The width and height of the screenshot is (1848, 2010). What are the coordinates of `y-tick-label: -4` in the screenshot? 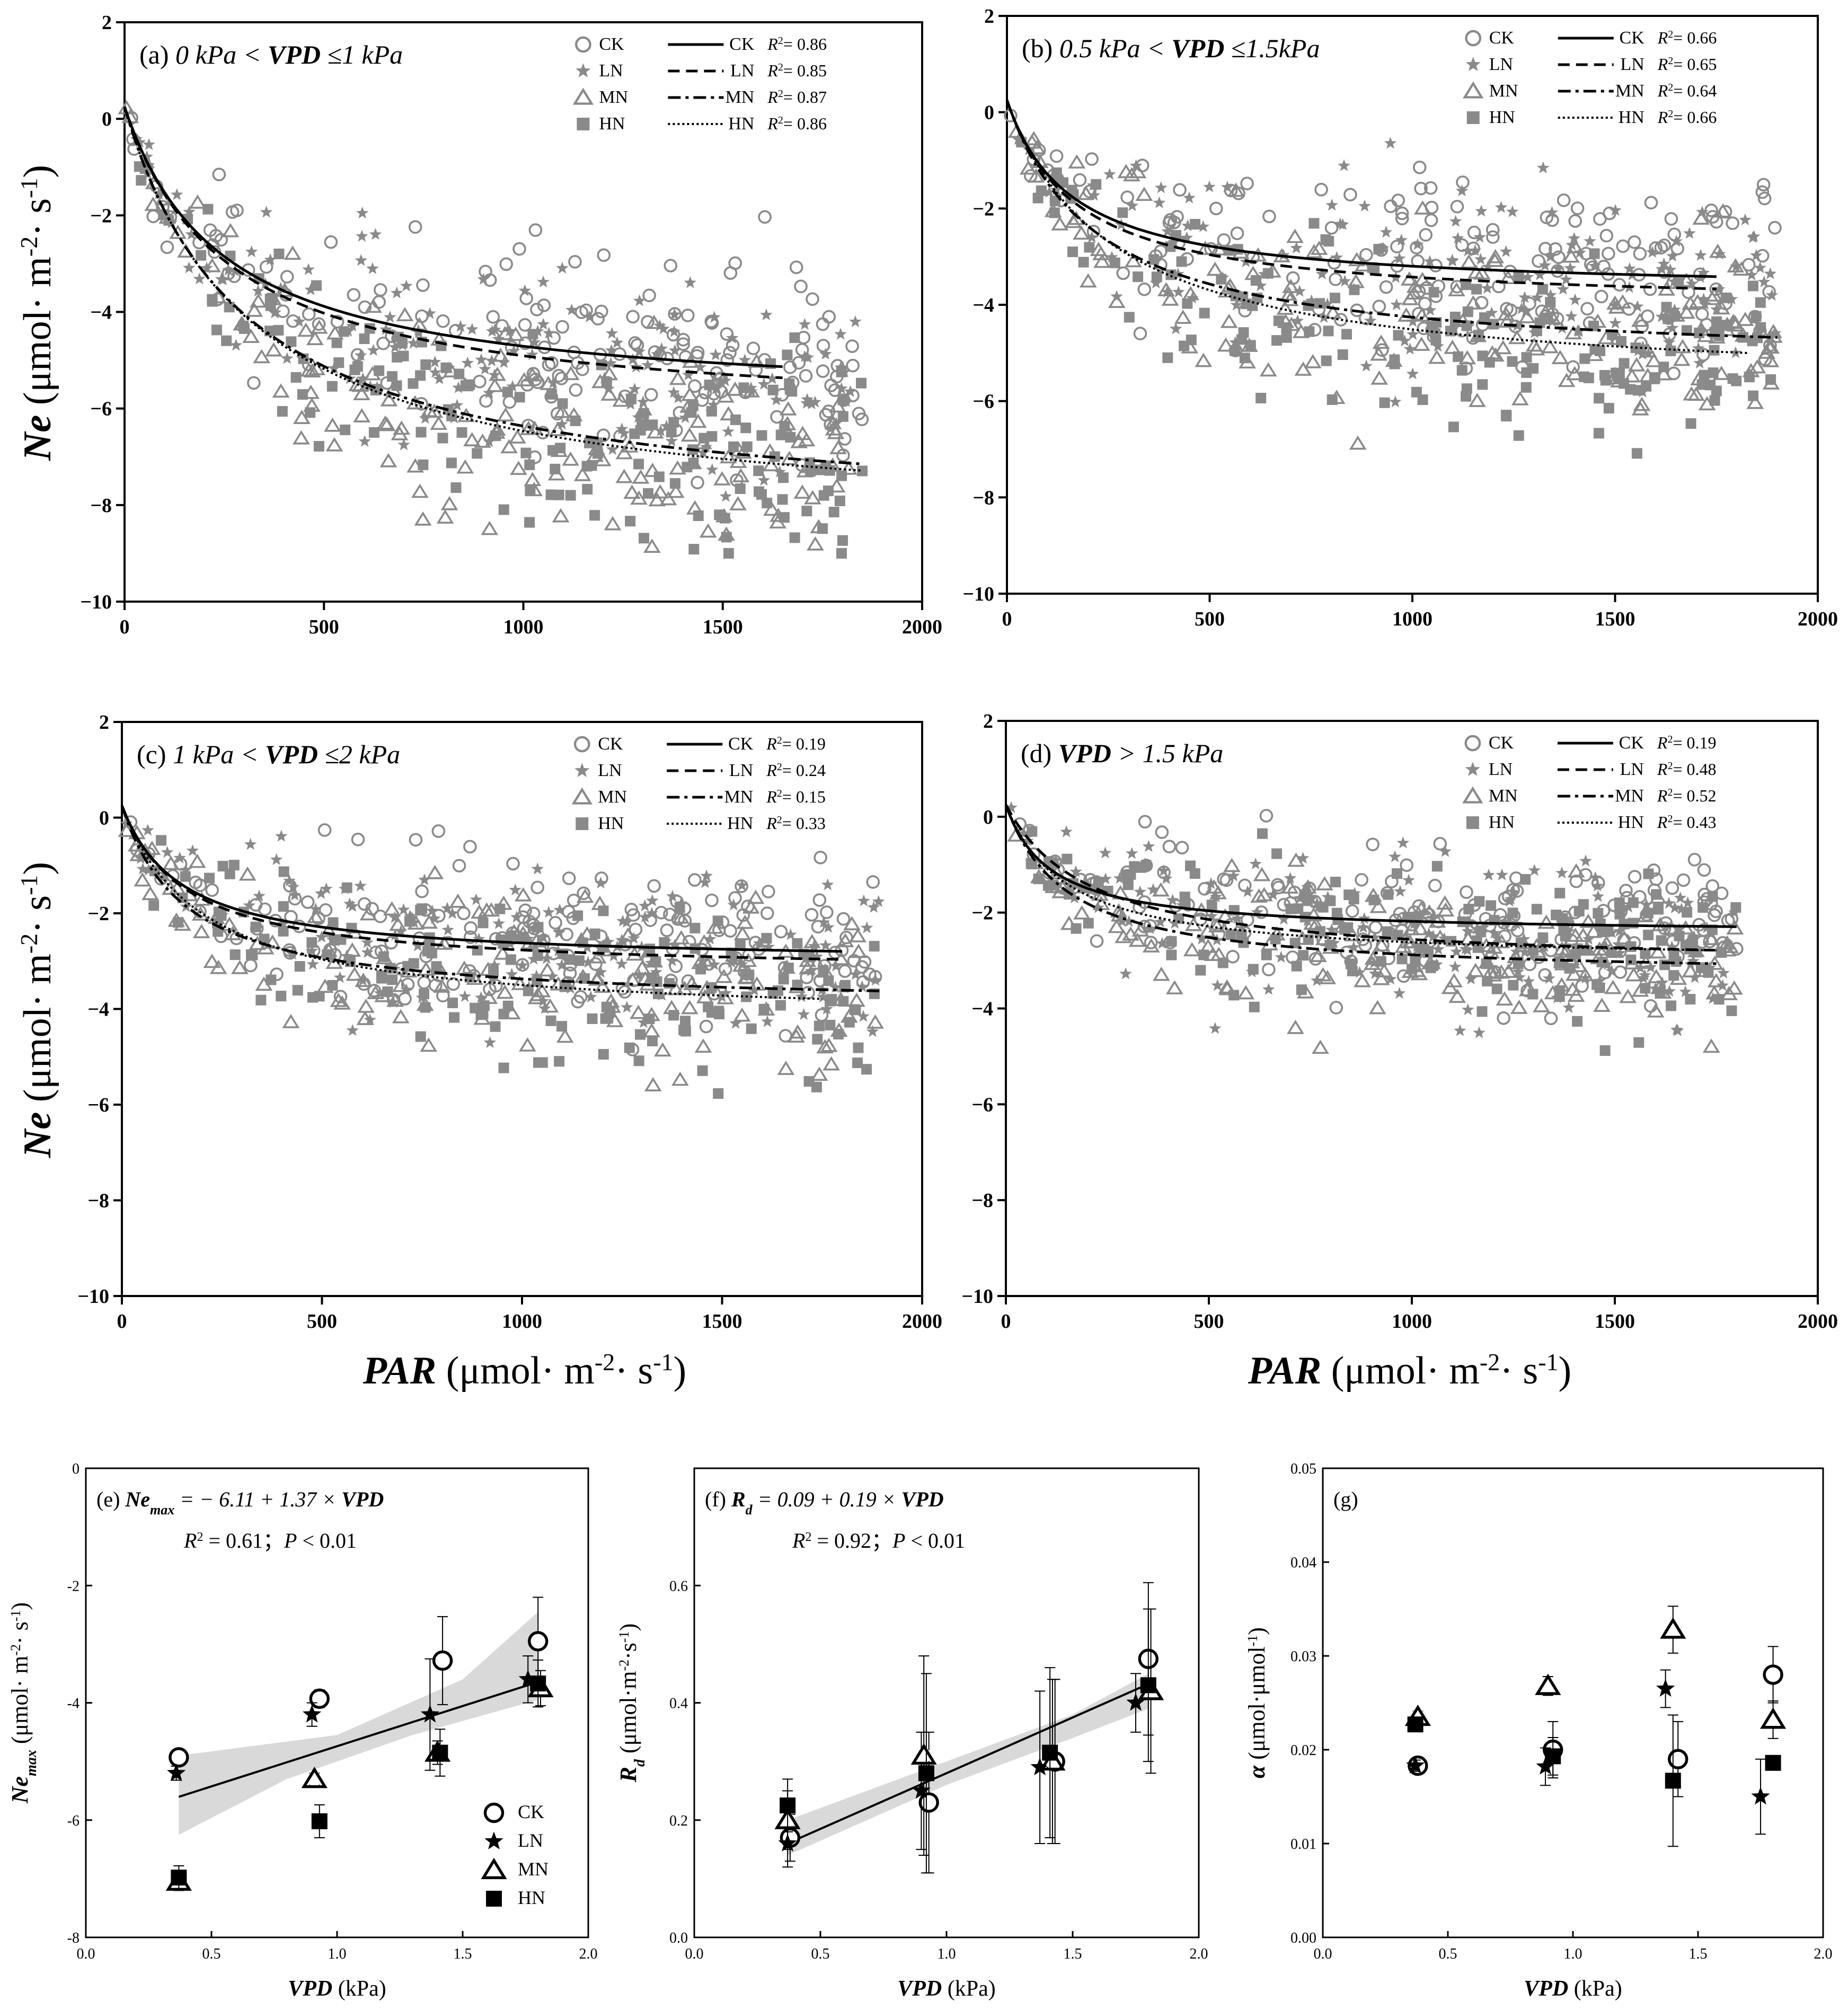 It's located at (73, 1704).